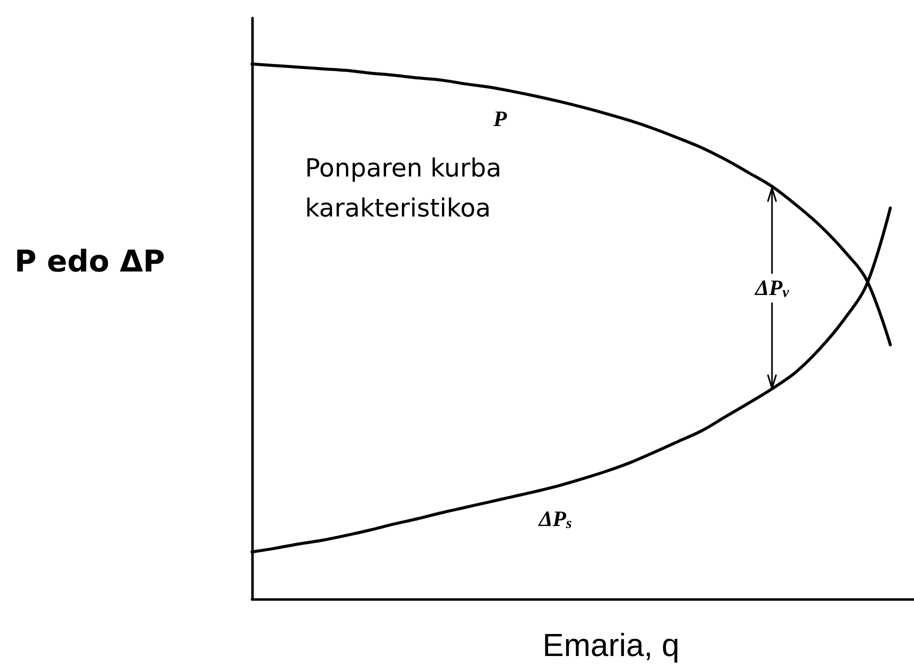 The height and width of the screenshot is (666, 914). What do you see at coordinates (407, 188) in the screenshot?
I see `annotation: Ponparen kurba karakteristikoa` at bounding box center [407, 188].